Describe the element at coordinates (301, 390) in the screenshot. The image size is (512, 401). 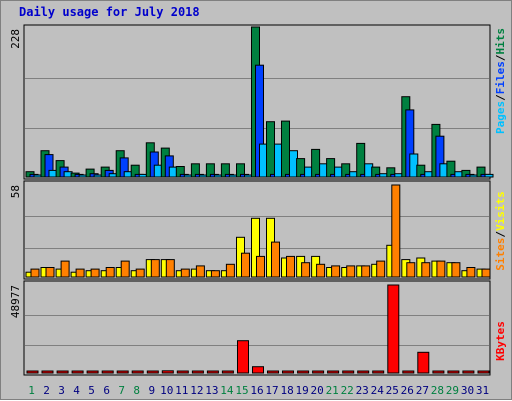
I see `x-tick-label: 19` at that location.